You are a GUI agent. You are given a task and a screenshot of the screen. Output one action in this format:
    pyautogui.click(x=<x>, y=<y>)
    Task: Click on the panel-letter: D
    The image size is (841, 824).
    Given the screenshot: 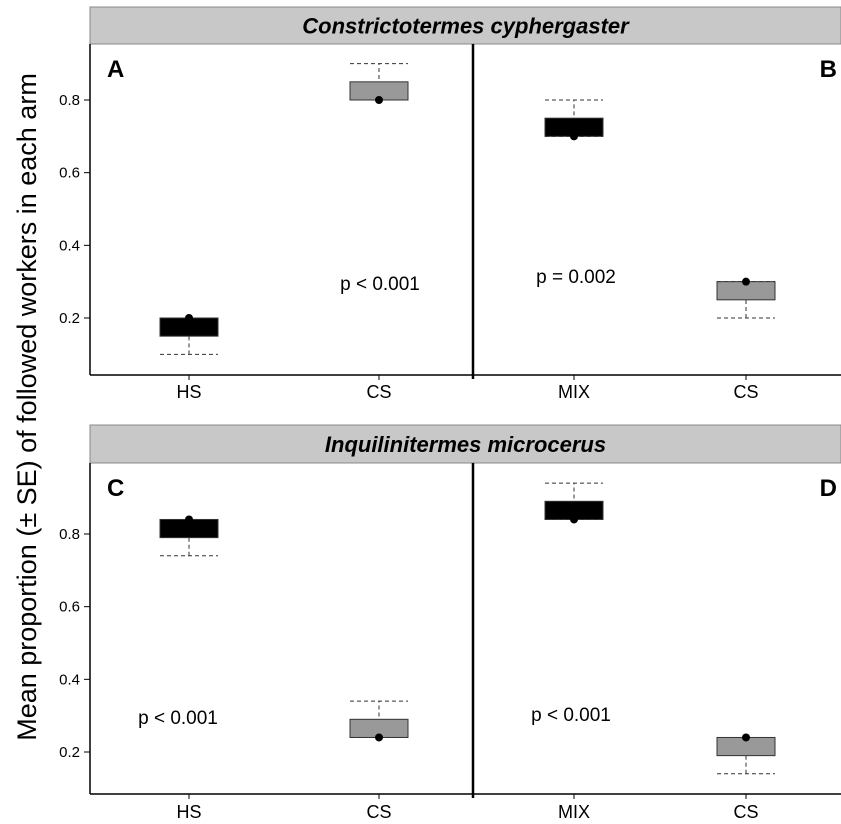 What is the action you would take?
    pyautogui.click(x=828, y=488)
    